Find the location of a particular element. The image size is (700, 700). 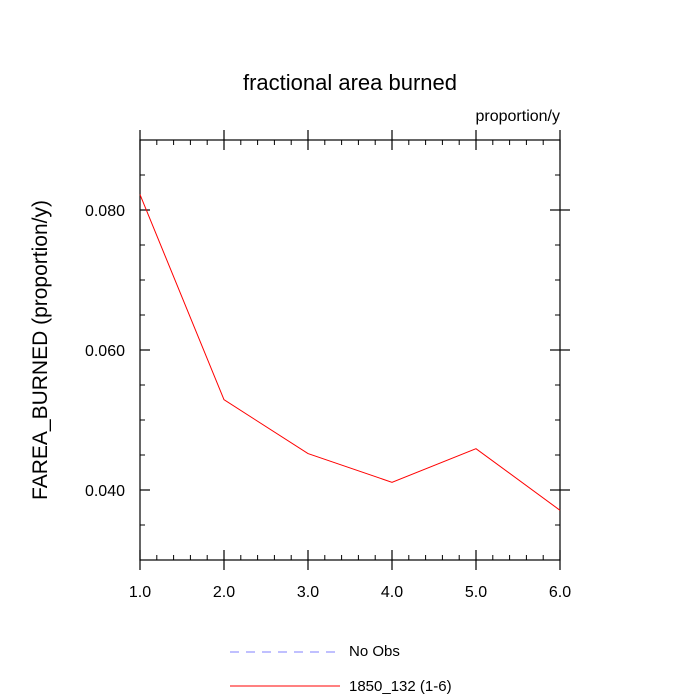

y-axis-label: FAREA_BURNED (proportion/y) is located at coordinates (40, 350).